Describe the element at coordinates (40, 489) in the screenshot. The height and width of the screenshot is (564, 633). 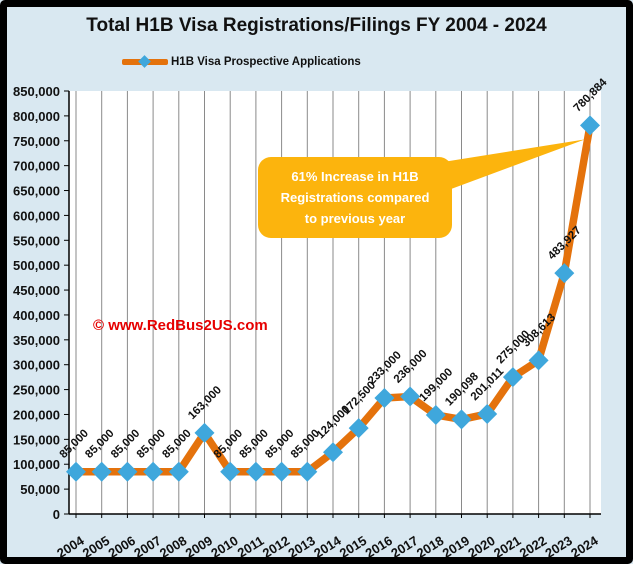
I see `y-axis-label: 50,000` at that location.